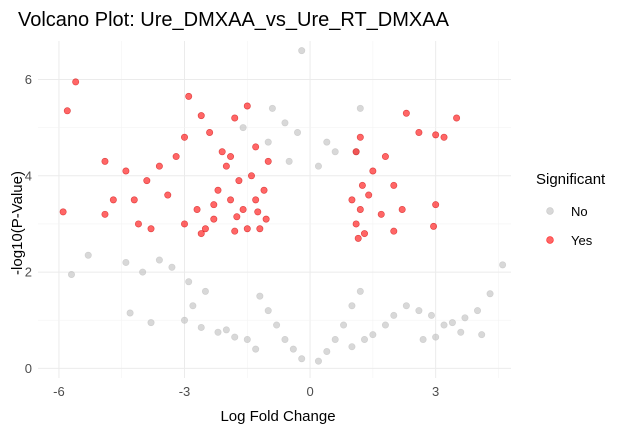 The image size is (637, 436). What do you see at coordinates (28, 79) in the screenshot?
I see `y-tick-label: 6` at bounding box center [28, 79].